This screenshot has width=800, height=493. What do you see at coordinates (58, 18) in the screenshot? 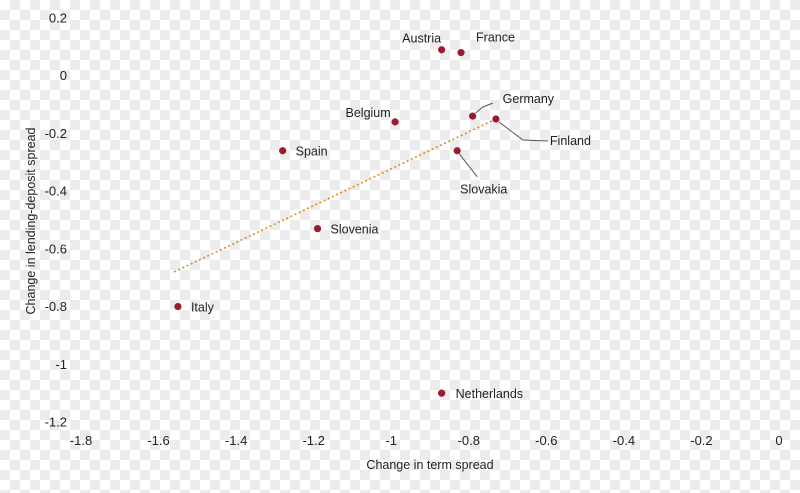
I see `y-tick-label: 0.2` at bounding box center [58, 18].